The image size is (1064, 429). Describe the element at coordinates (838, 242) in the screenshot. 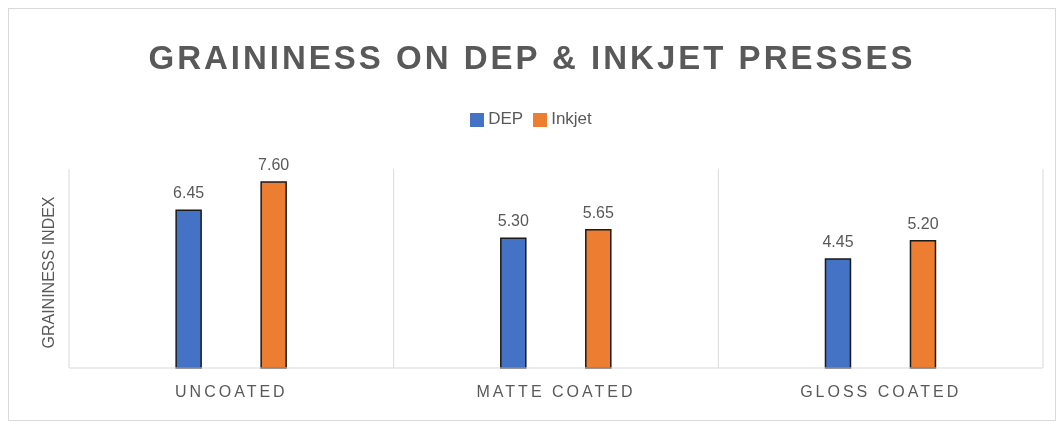

I see `data-label: 4.45` at that location.